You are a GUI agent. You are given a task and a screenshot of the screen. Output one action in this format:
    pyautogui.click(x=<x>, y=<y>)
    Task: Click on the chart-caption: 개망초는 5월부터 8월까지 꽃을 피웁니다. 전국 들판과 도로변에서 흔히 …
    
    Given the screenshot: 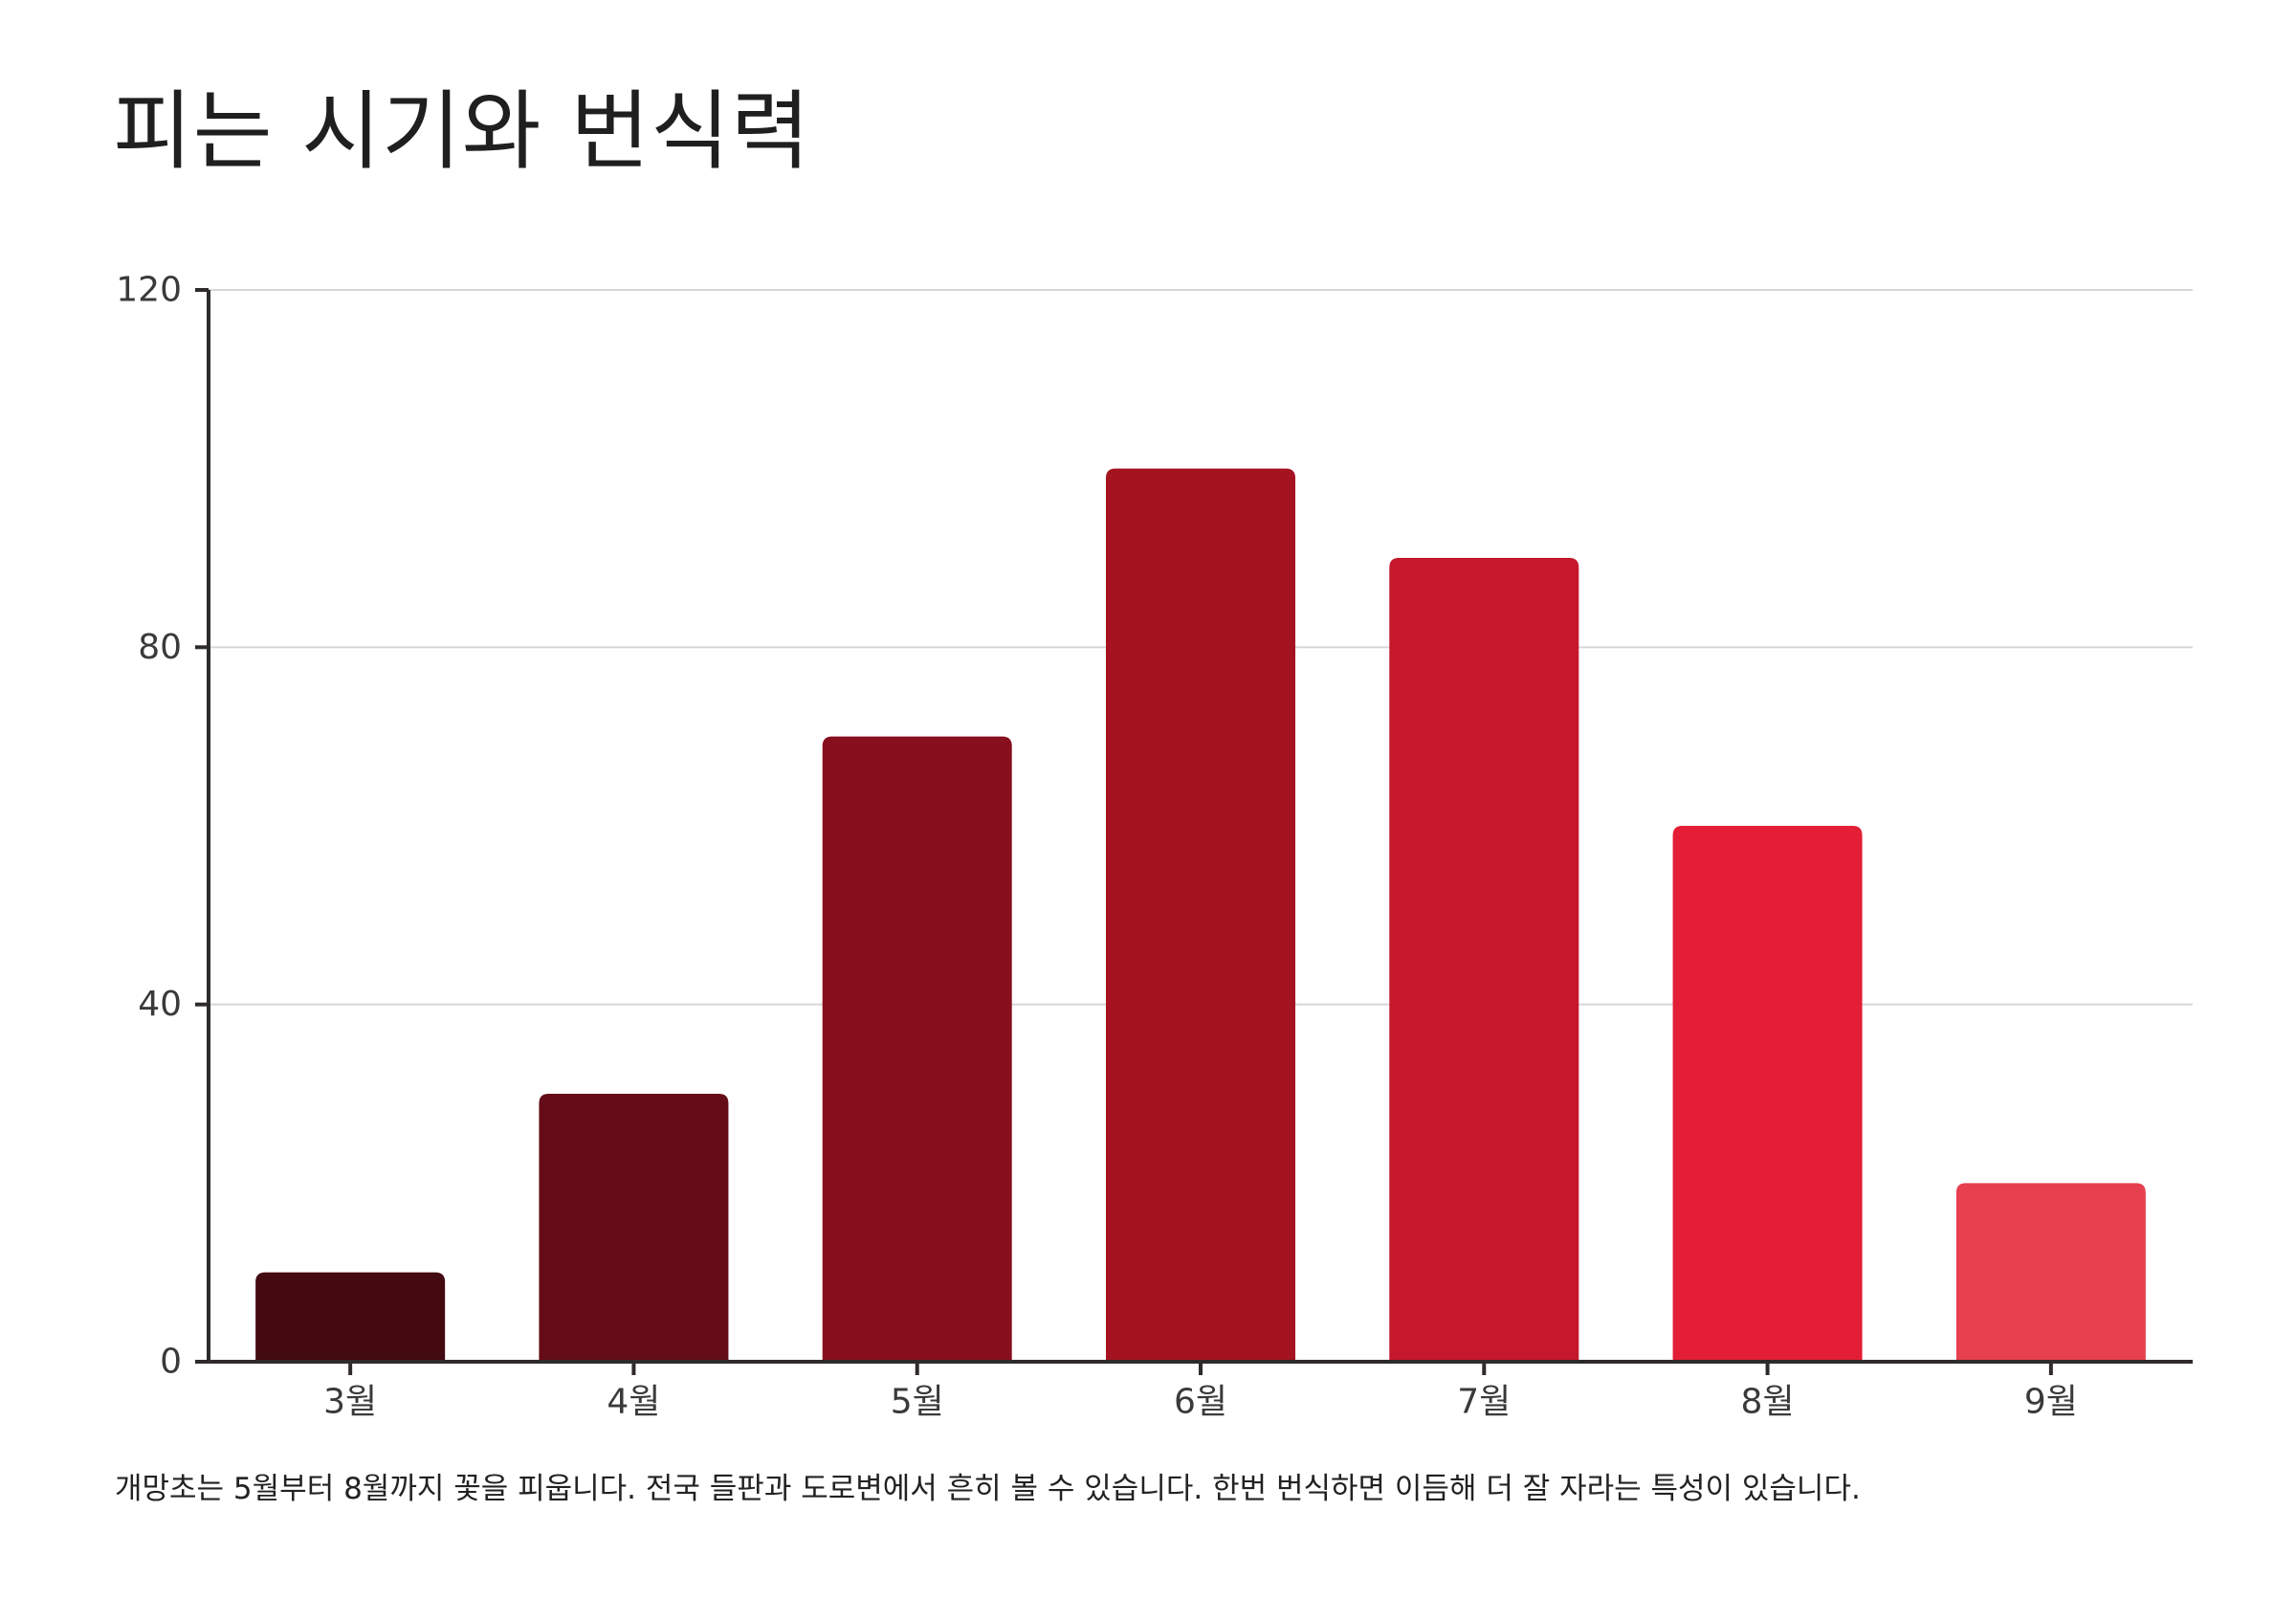 What is the action you would take?
    pyautogui.click(x=988, y=1489)
    